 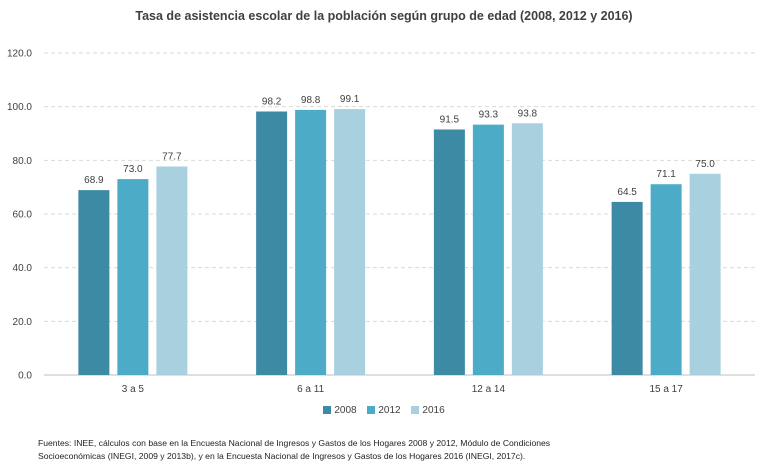 I want to click on chart-legend: 2008 2012 2016, so click(x=384, y=410).